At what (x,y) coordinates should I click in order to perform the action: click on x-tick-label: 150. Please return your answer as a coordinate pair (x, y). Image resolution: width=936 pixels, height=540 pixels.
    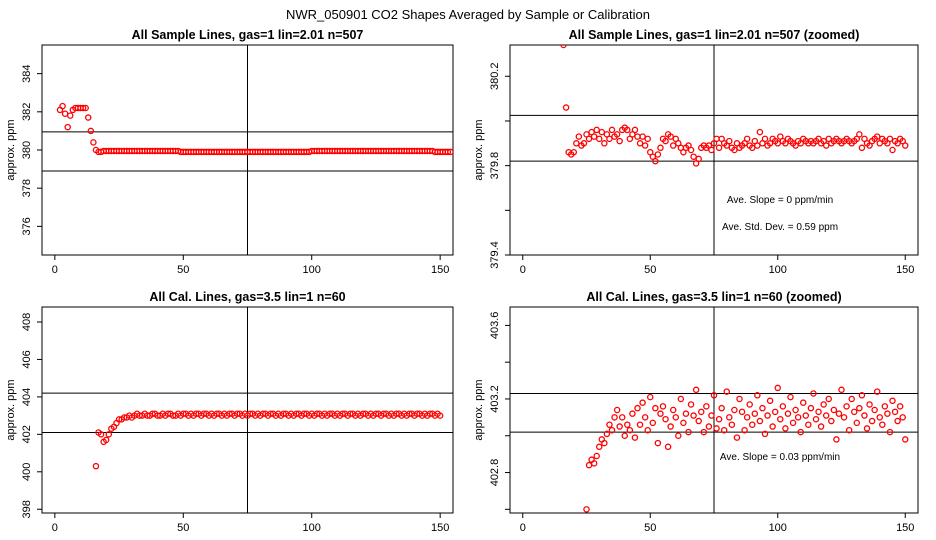
    Looking at the image, I should click on (440, 270).